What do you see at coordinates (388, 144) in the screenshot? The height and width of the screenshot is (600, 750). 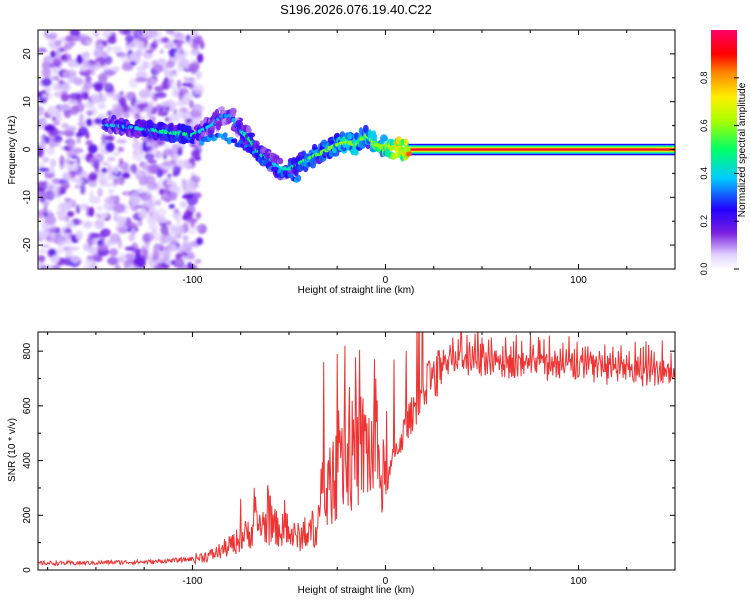 I see `spectrogram-ridge` at bounding box center [388, 144].